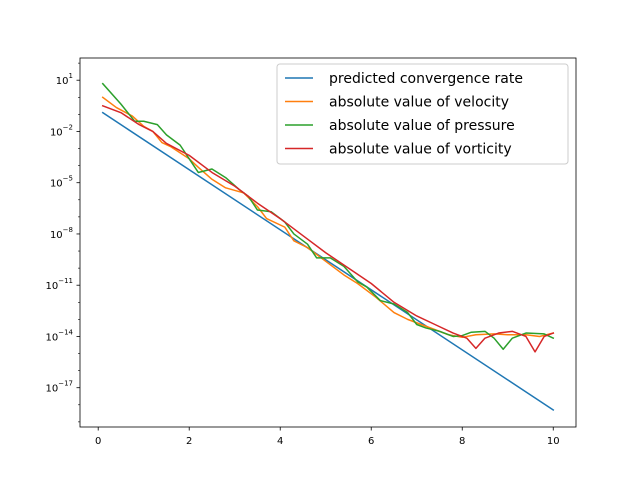  What do you see at coordinates (280, 441) in the screenshot?
I see `x-tick-label: 4` at bounding box center [280, 441].